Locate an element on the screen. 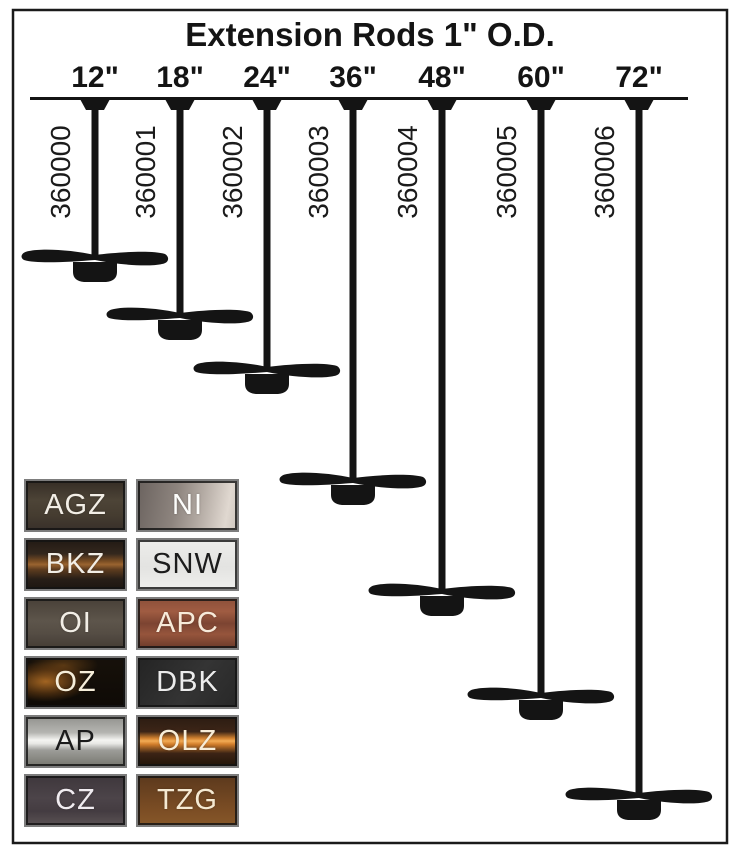 This screenshot has width=734, height=855. finish-swatch-tzg: TZG is located at coordinates (187, 800).